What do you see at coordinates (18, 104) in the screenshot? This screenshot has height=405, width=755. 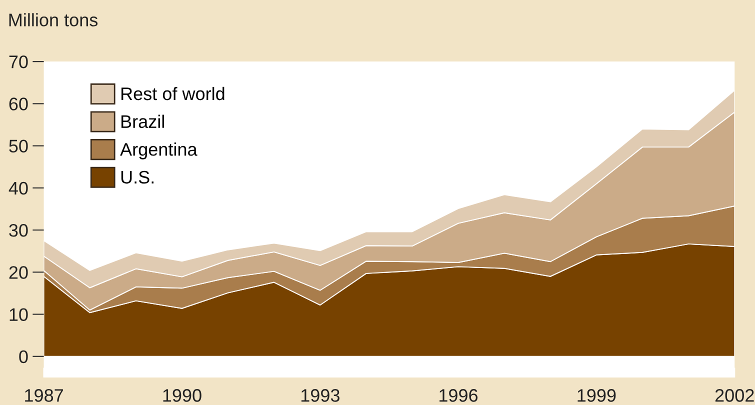 I see `y-tick-label: 60` at bounding box center [18, 104].